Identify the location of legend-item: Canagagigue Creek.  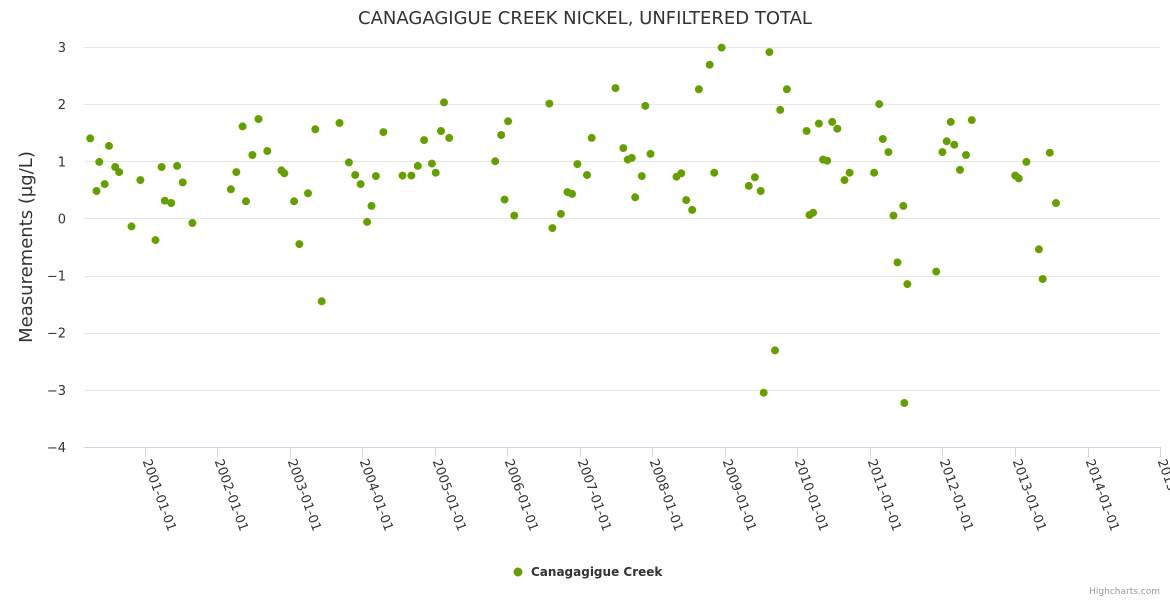
(588, 572).